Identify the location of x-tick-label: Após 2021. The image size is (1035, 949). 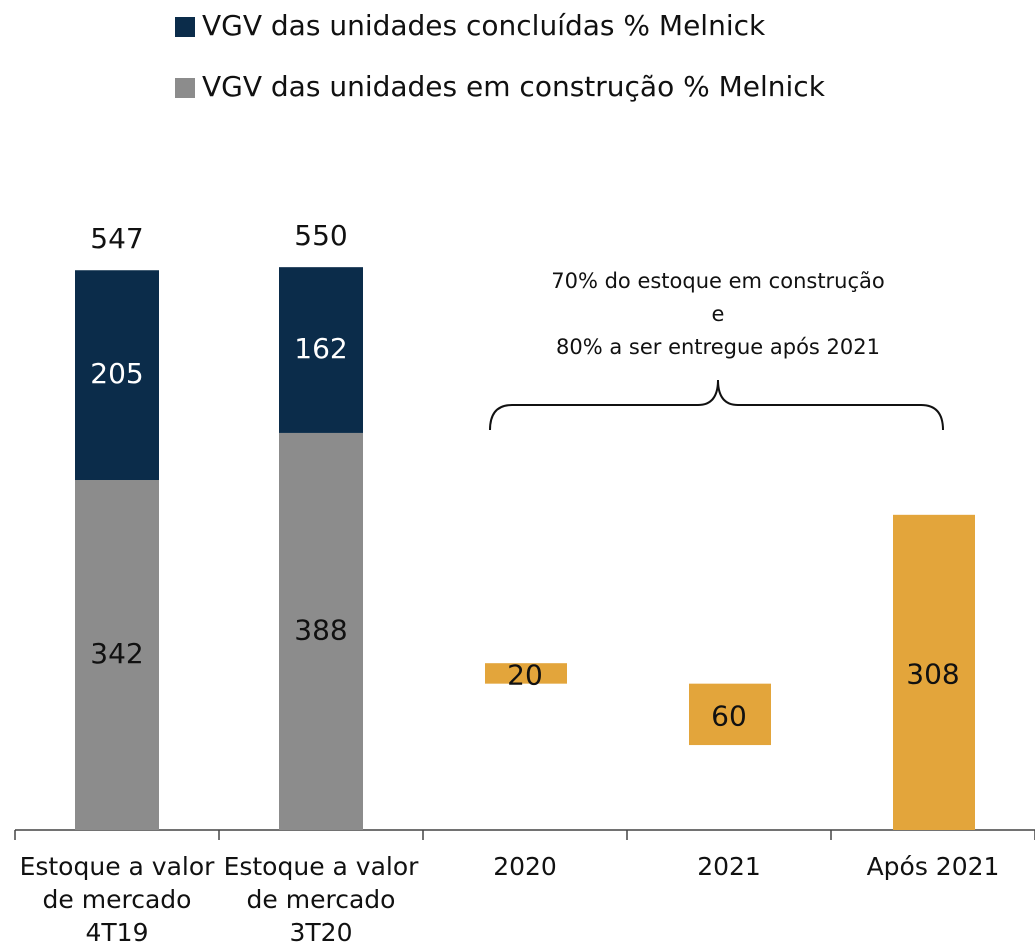
(933, 866).